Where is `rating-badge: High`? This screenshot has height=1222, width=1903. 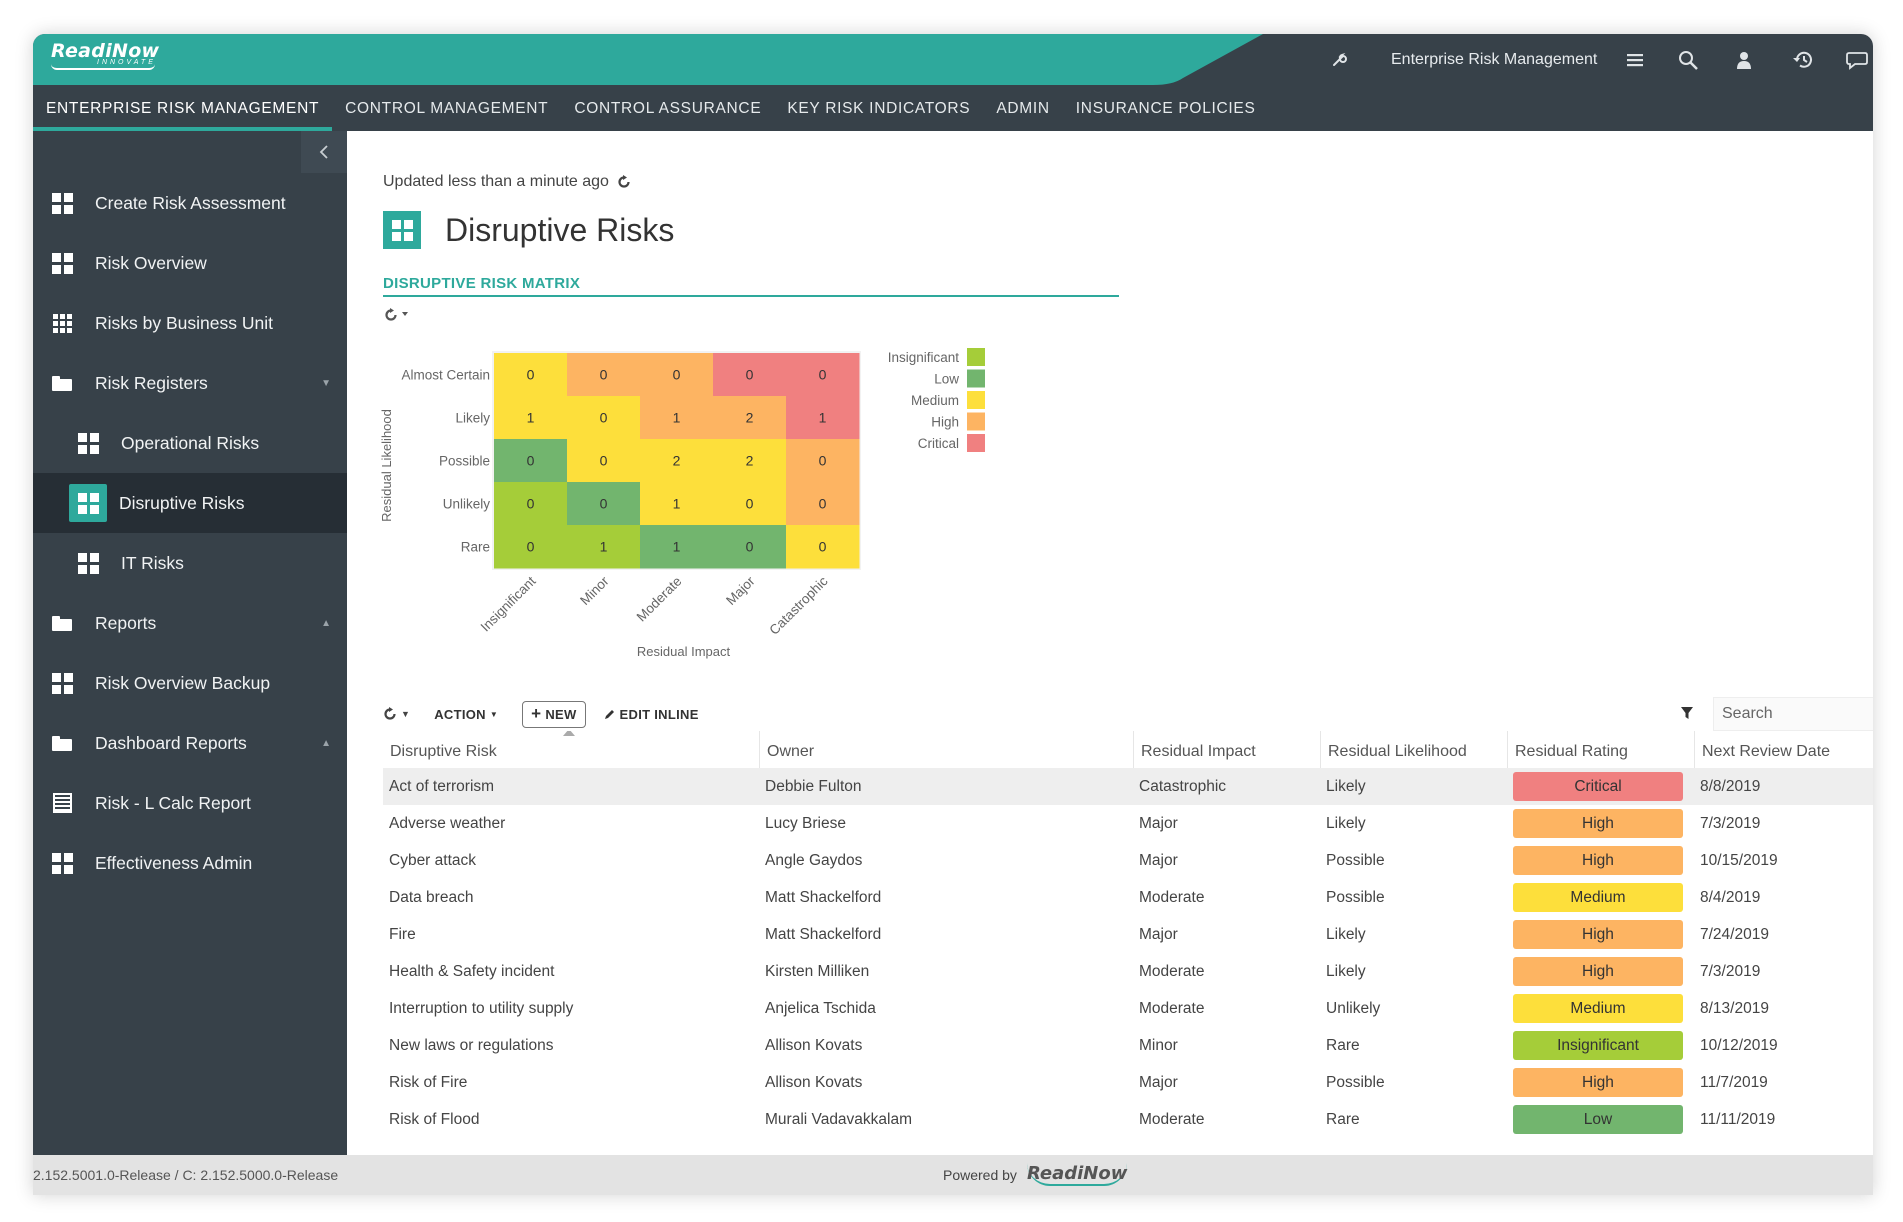 rating-badge: High is located at coordinates (1598, 823).